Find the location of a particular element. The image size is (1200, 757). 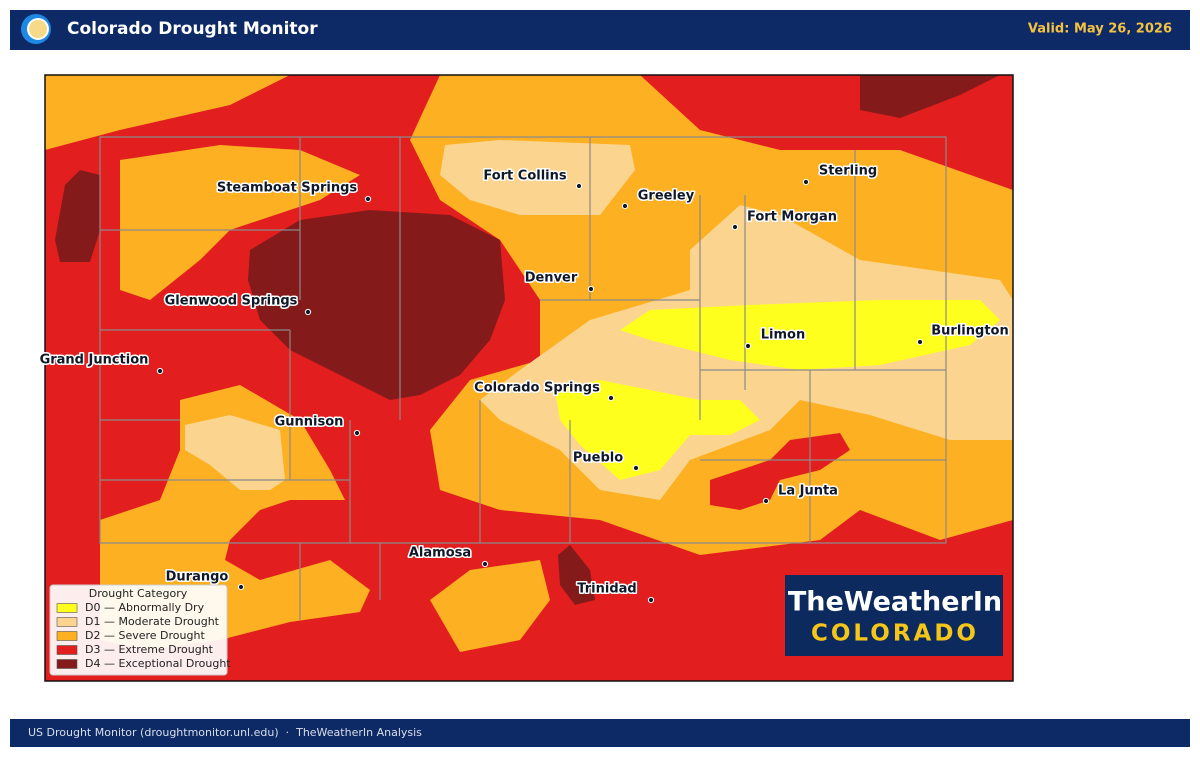

legend-label: D3 — Extreme Drought is located at coordinates (149, 649).